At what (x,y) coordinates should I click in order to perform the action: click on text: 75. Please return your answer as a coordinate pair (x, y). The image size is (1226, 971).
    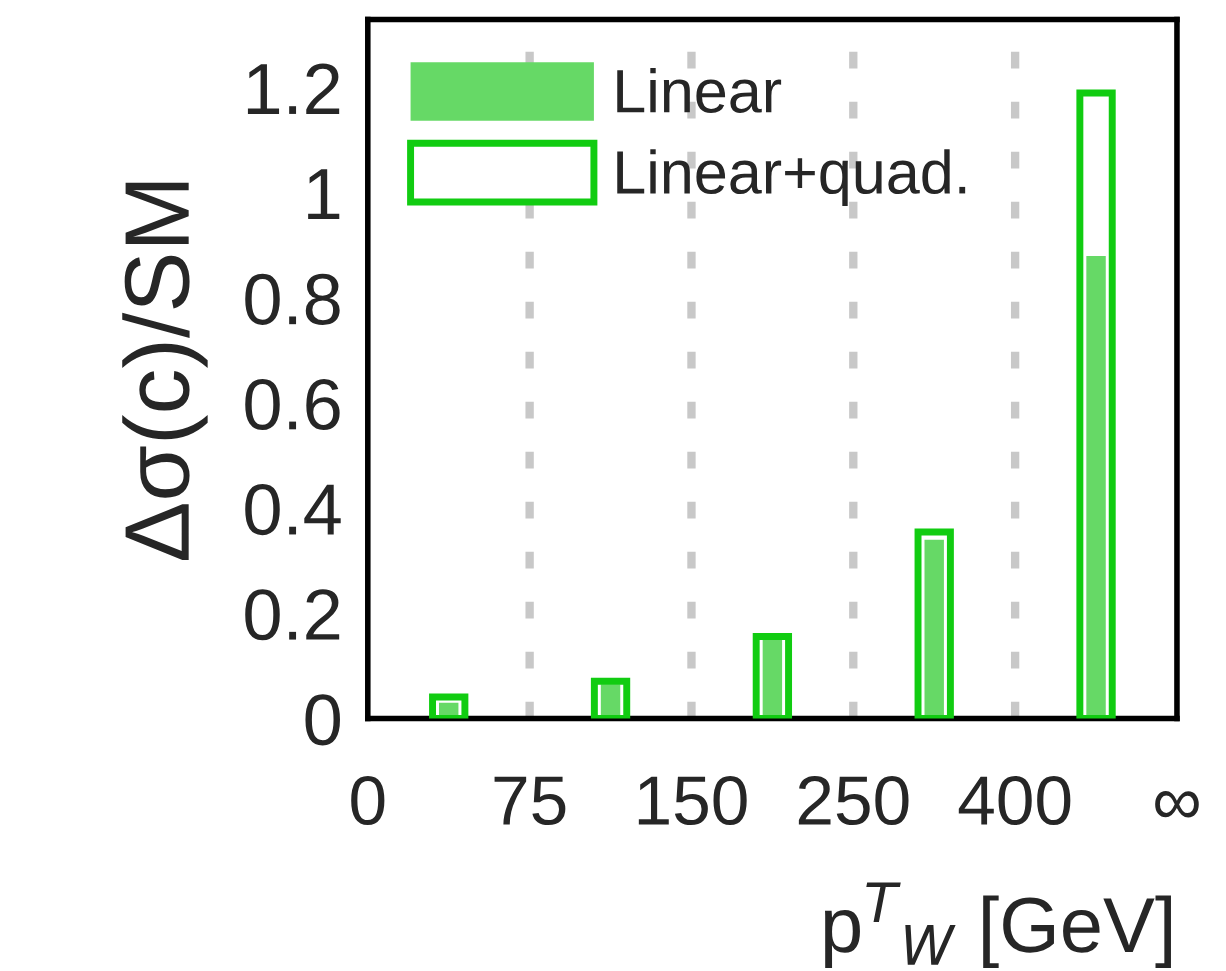
    Looking at the image, I should click on (530, 801).